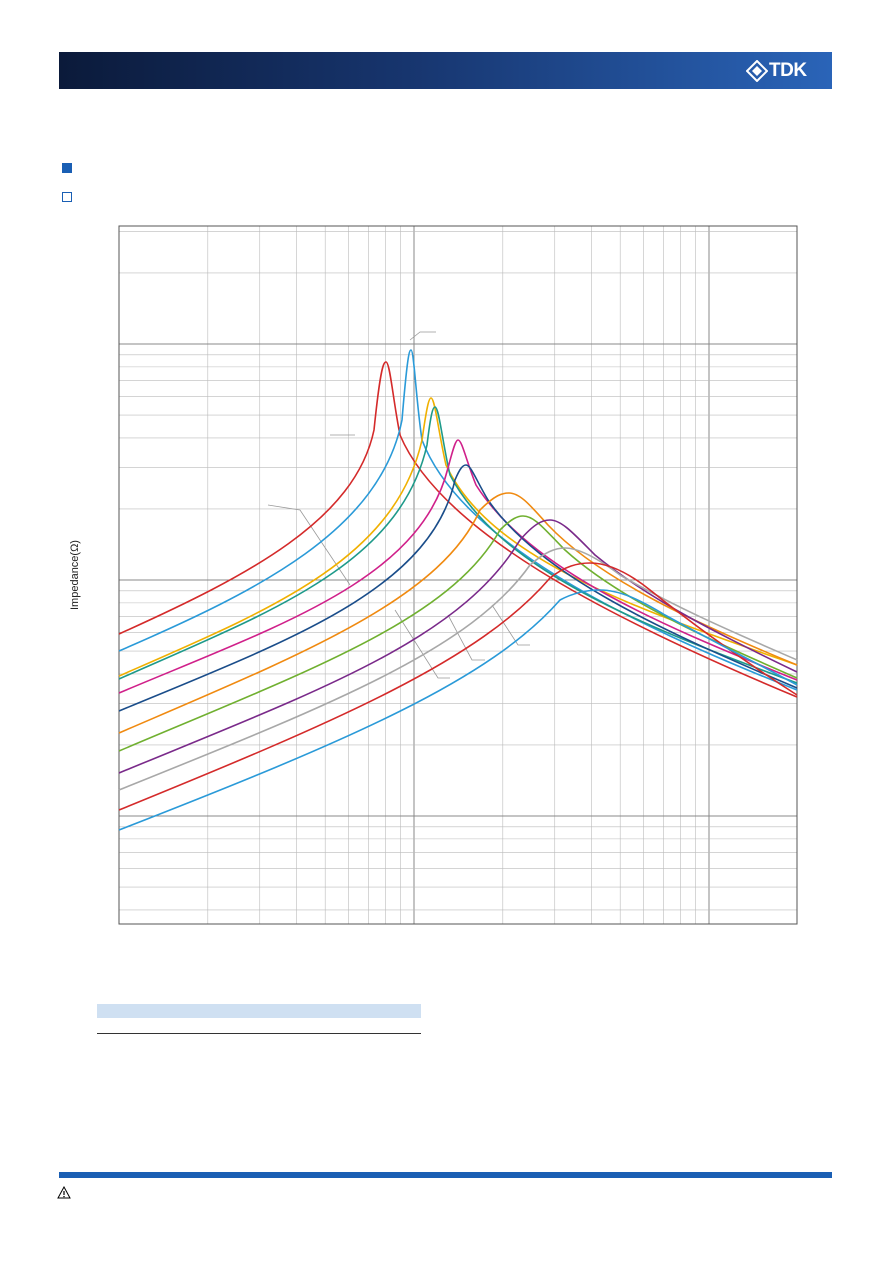 The image size is (892, 1263). I want to click on leader-lines, so click(398, 505).